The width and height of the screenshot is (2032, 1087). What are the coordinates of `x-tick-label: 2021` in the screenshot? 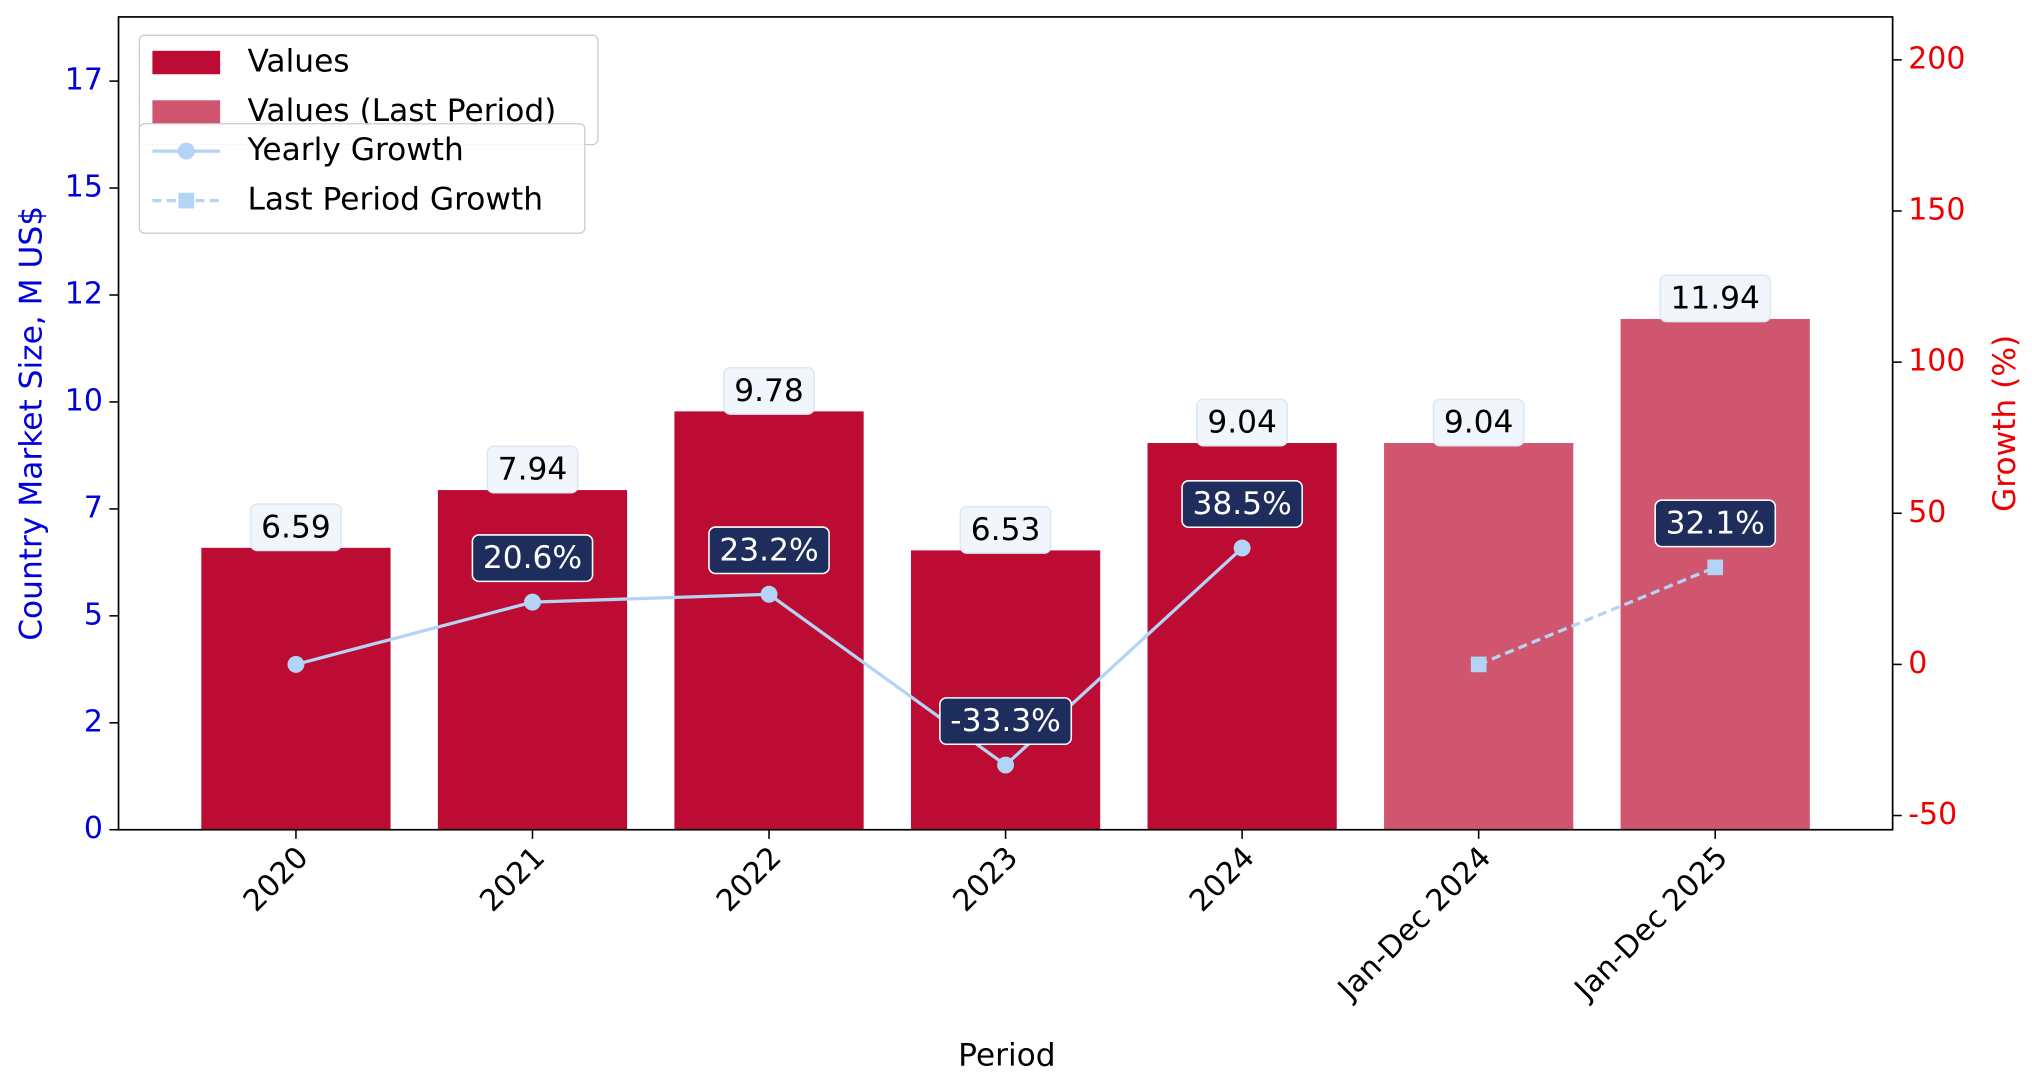 It's located at (512, 879).